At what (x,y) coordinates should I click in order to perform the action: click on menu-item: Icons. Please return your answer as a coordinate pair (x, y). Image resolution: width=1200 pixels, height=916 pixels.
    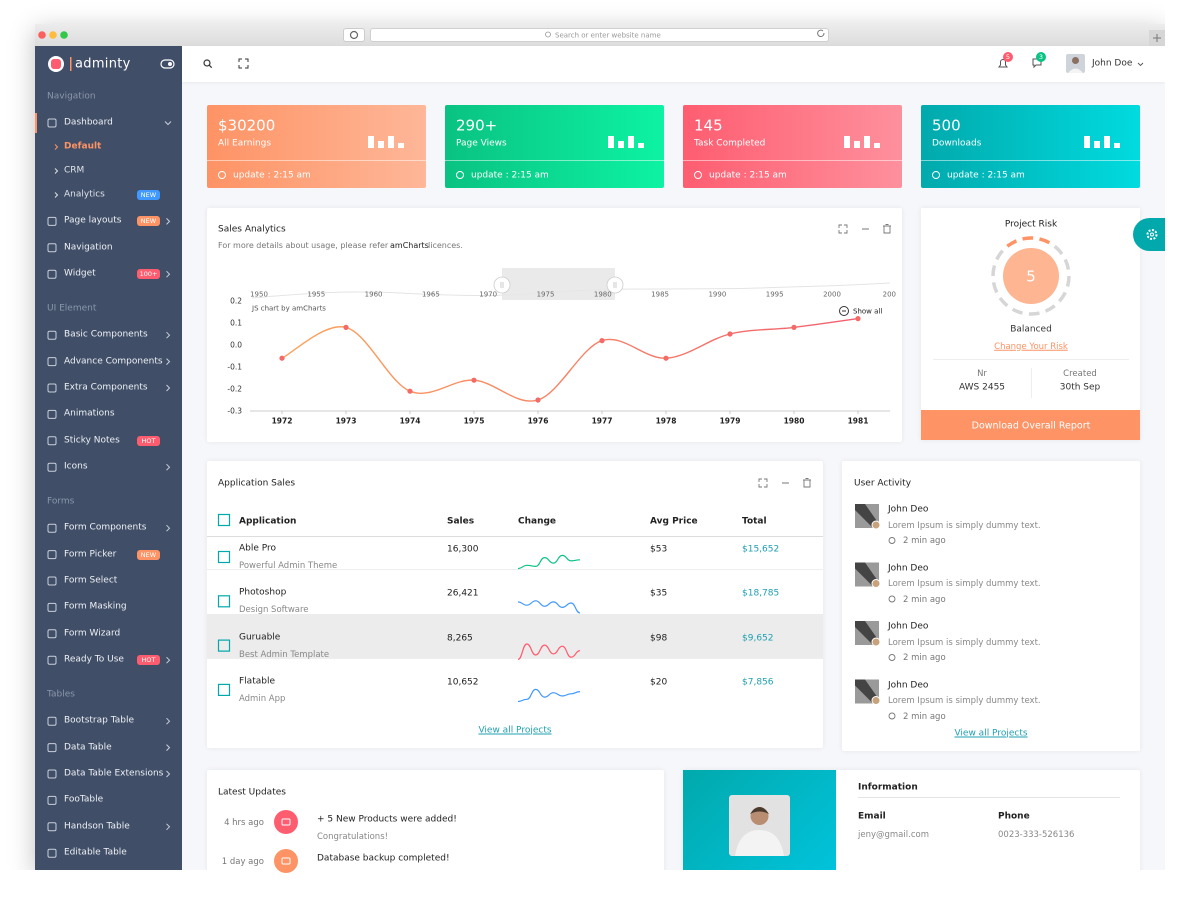
    Looking at the image, I should click on (76, 466).